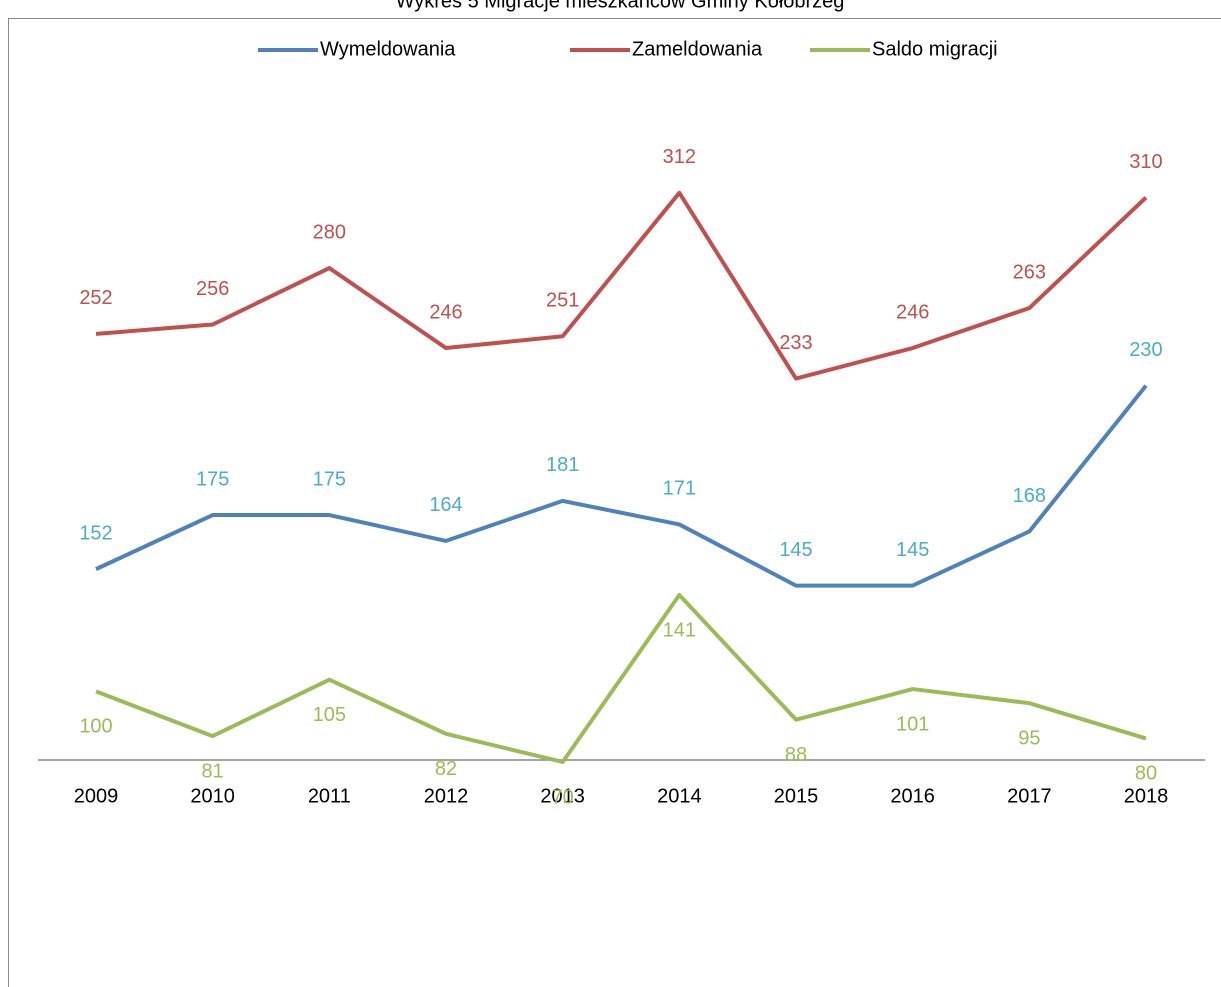  I want to click on data-label: 88, so click(796, 755).